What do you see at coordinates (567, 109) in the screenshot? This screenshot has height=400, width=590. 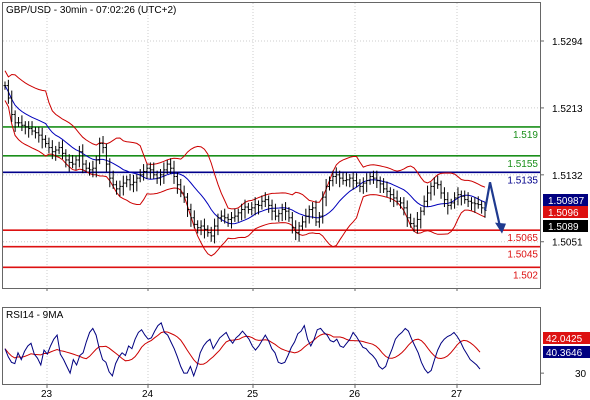 I see `y-tick-label-1: 1.5213` at bounding box center [567, 109].